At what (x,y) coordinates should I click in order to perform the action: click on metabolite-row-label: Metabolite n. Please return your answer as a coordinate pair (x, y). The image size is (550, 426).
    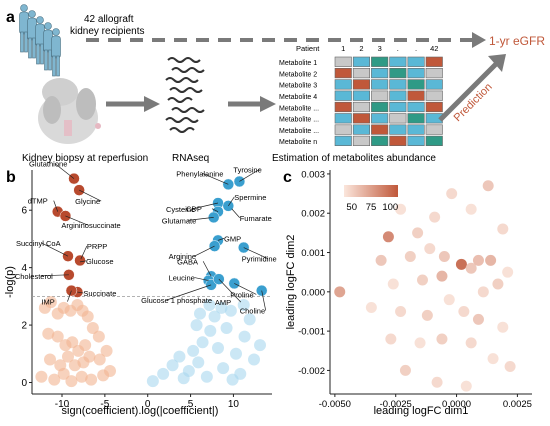
    Looking at the image, I should click on (298, 142).